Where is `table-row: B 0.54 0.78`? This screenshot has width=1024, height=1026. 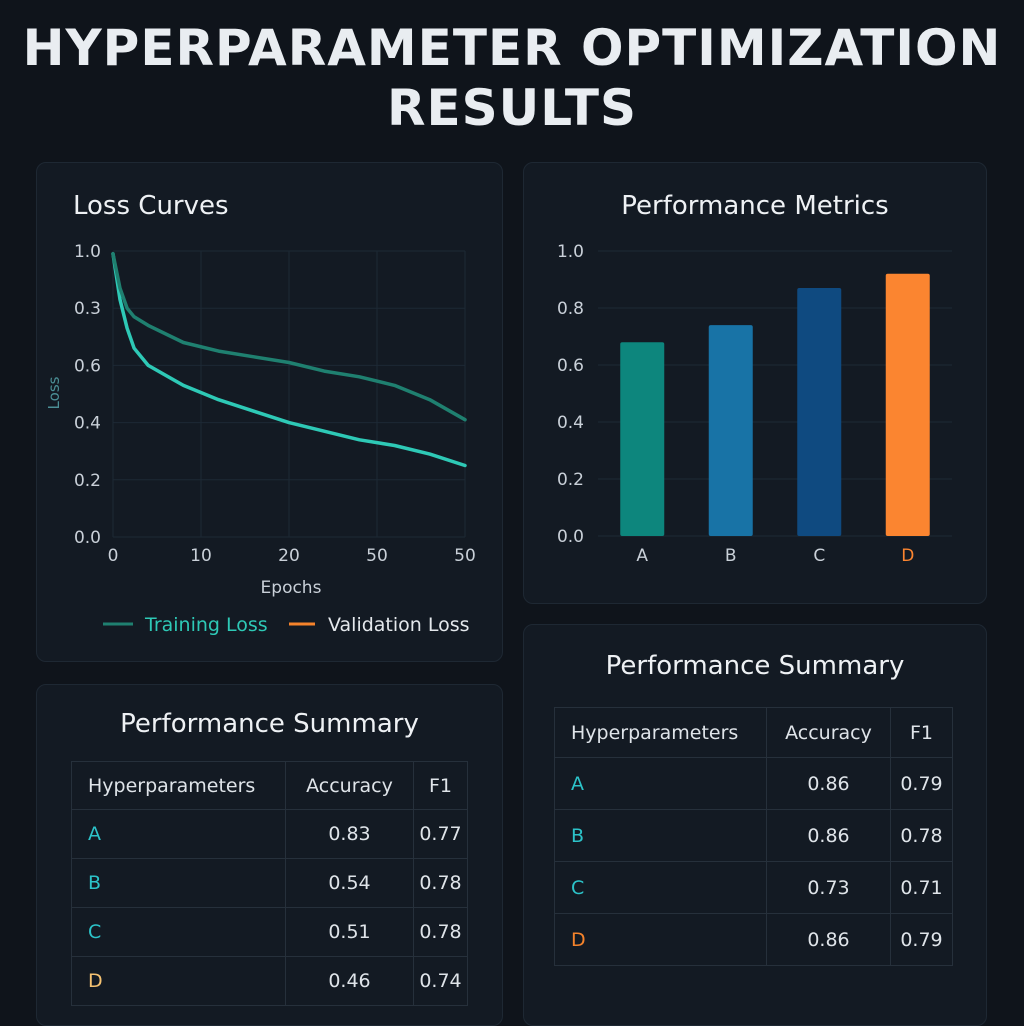
table-row: B 0.54 0.78 is located at coordinates (269, 883).